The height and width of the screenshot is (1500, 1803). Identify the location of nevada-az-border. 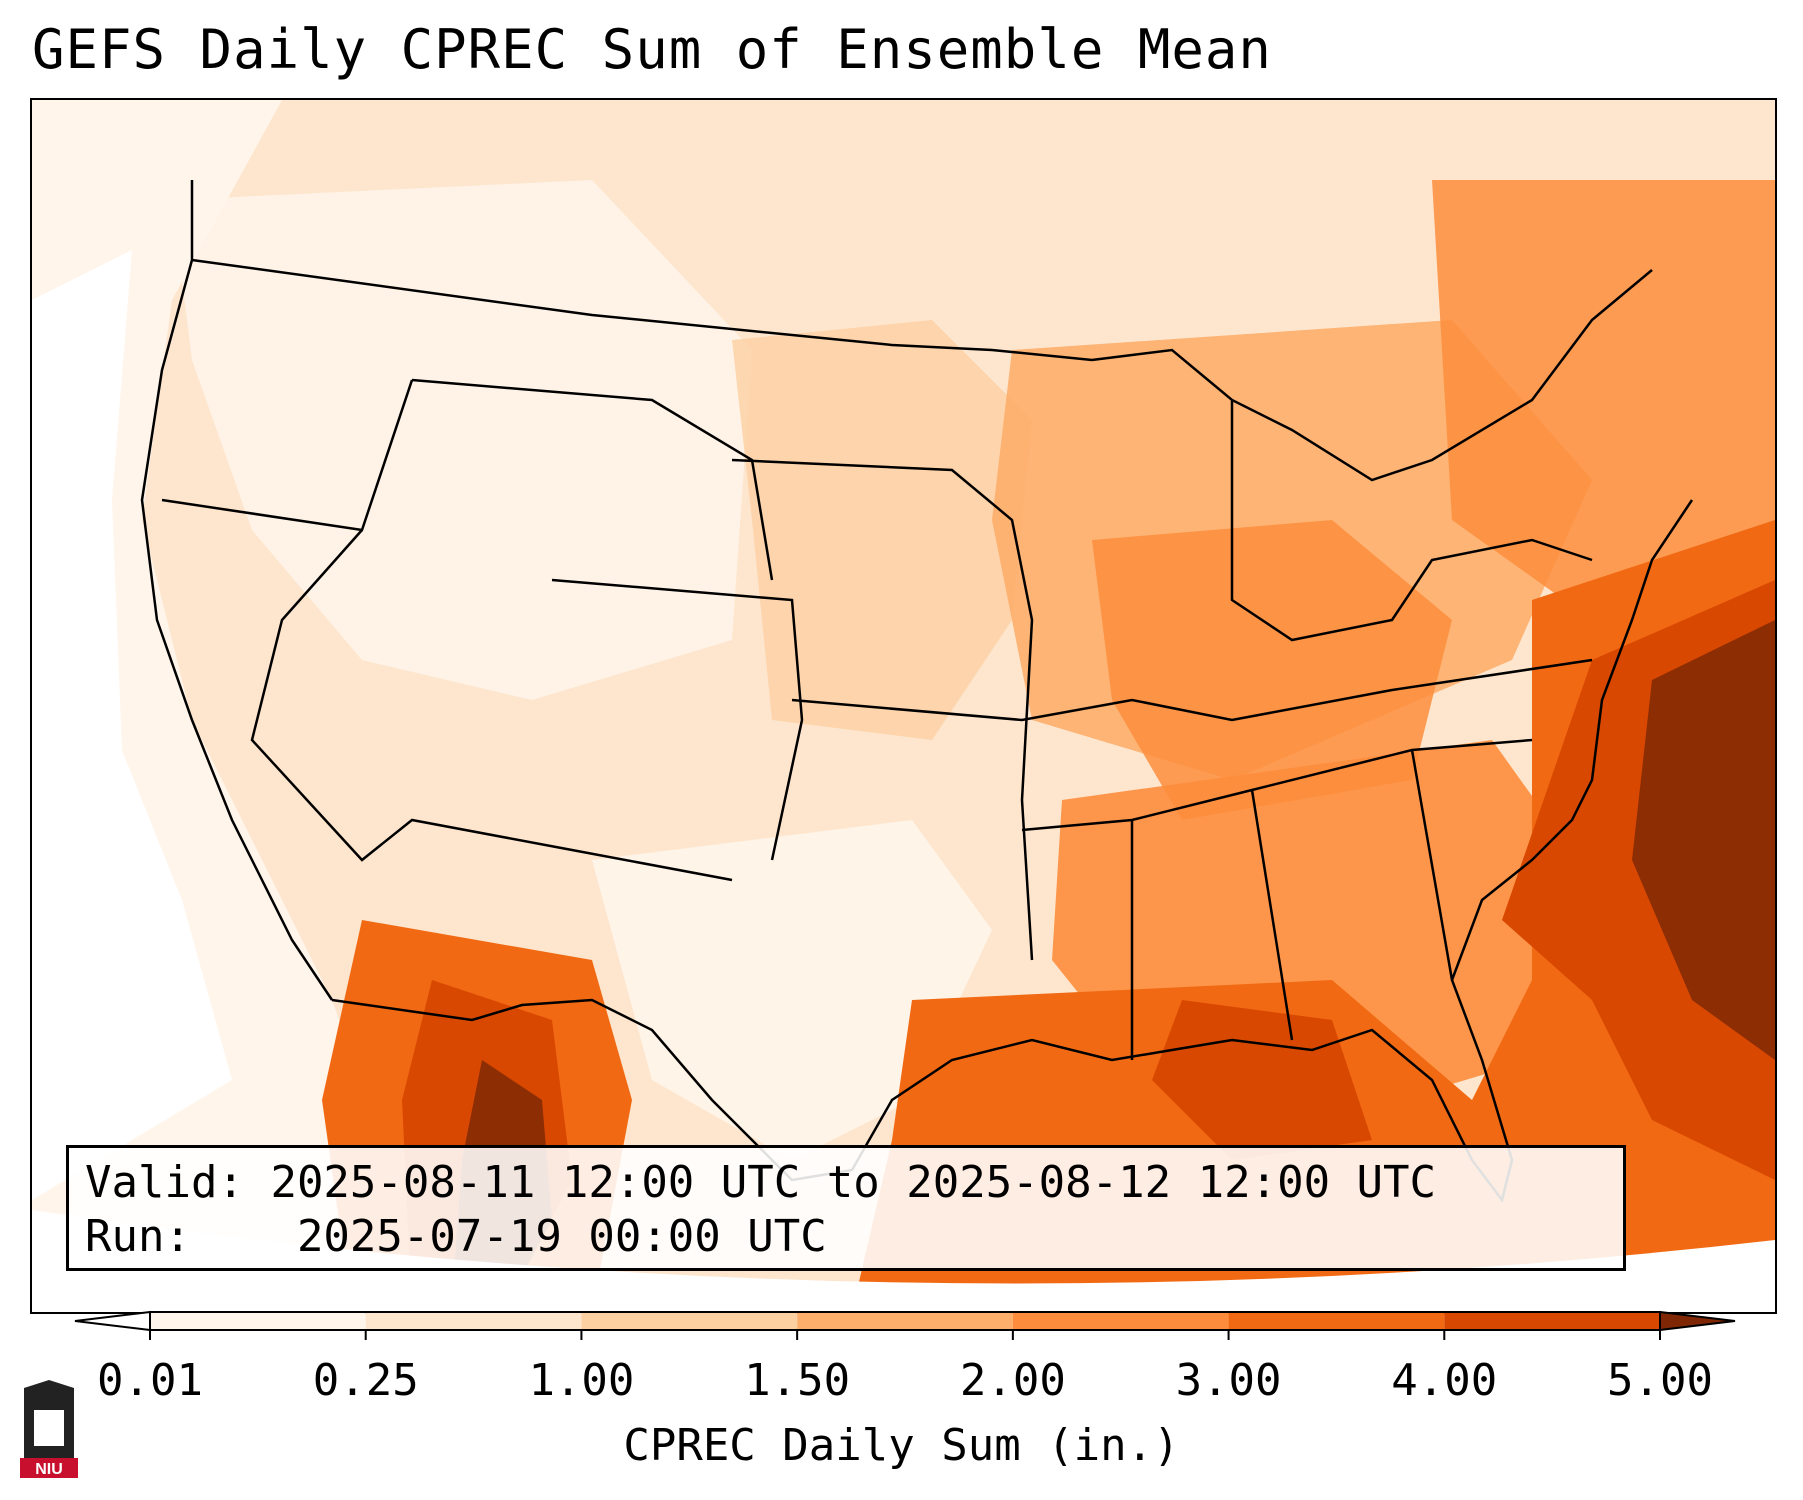
(491, 705).